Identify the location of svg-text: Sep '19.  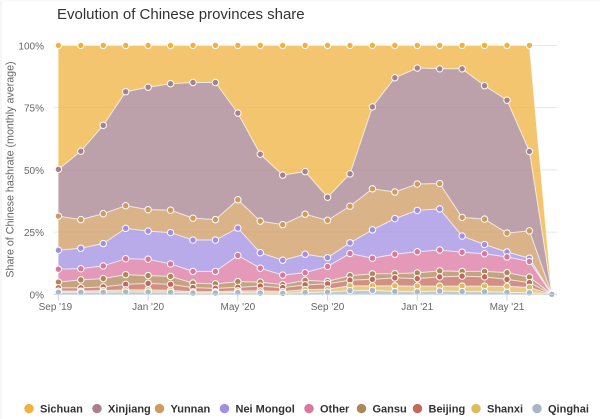
(56, 307).